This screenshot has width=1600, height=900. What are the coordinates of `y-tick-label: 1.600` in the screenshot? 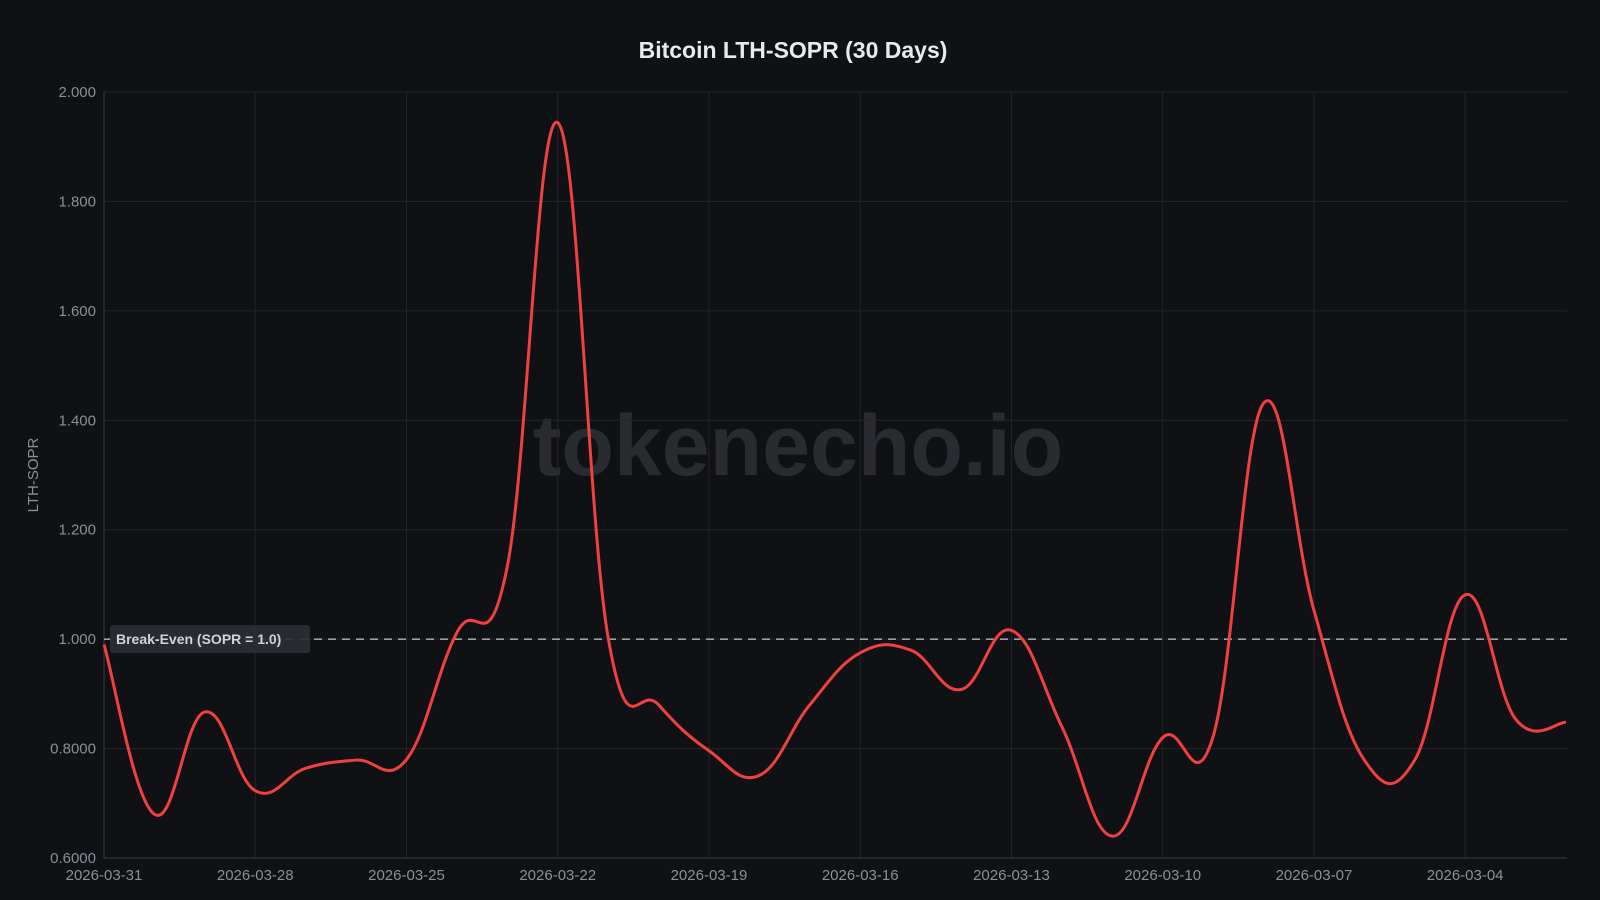 It's located at (77, 311).